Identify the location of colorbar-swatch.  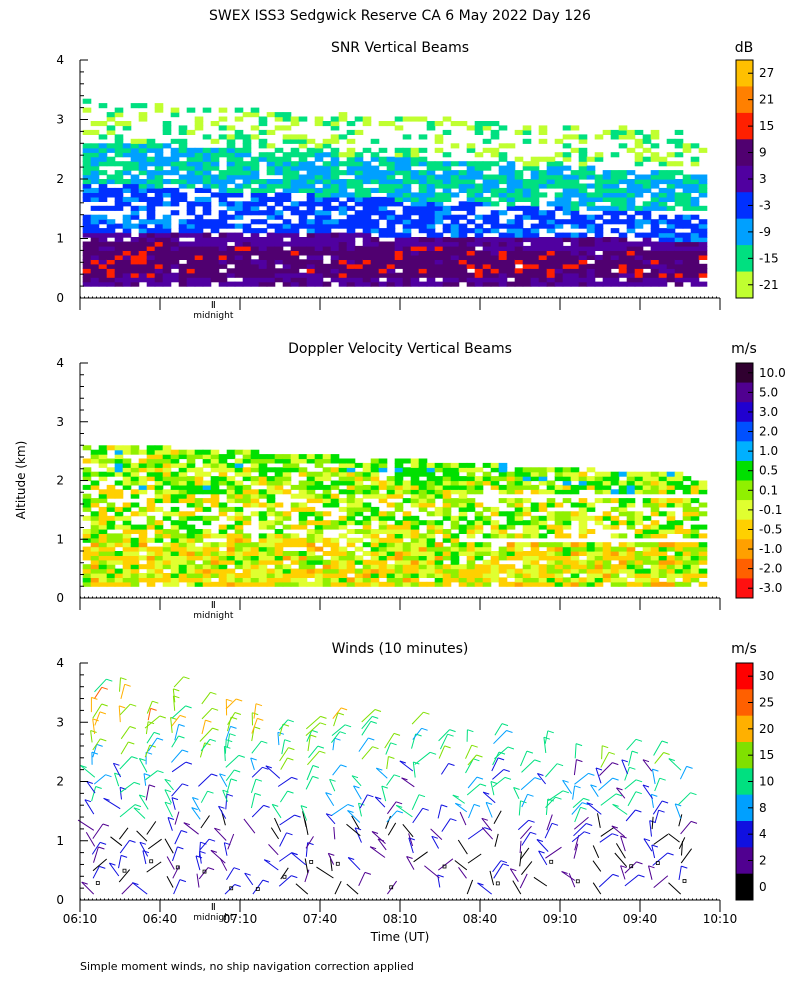
(744, 232).